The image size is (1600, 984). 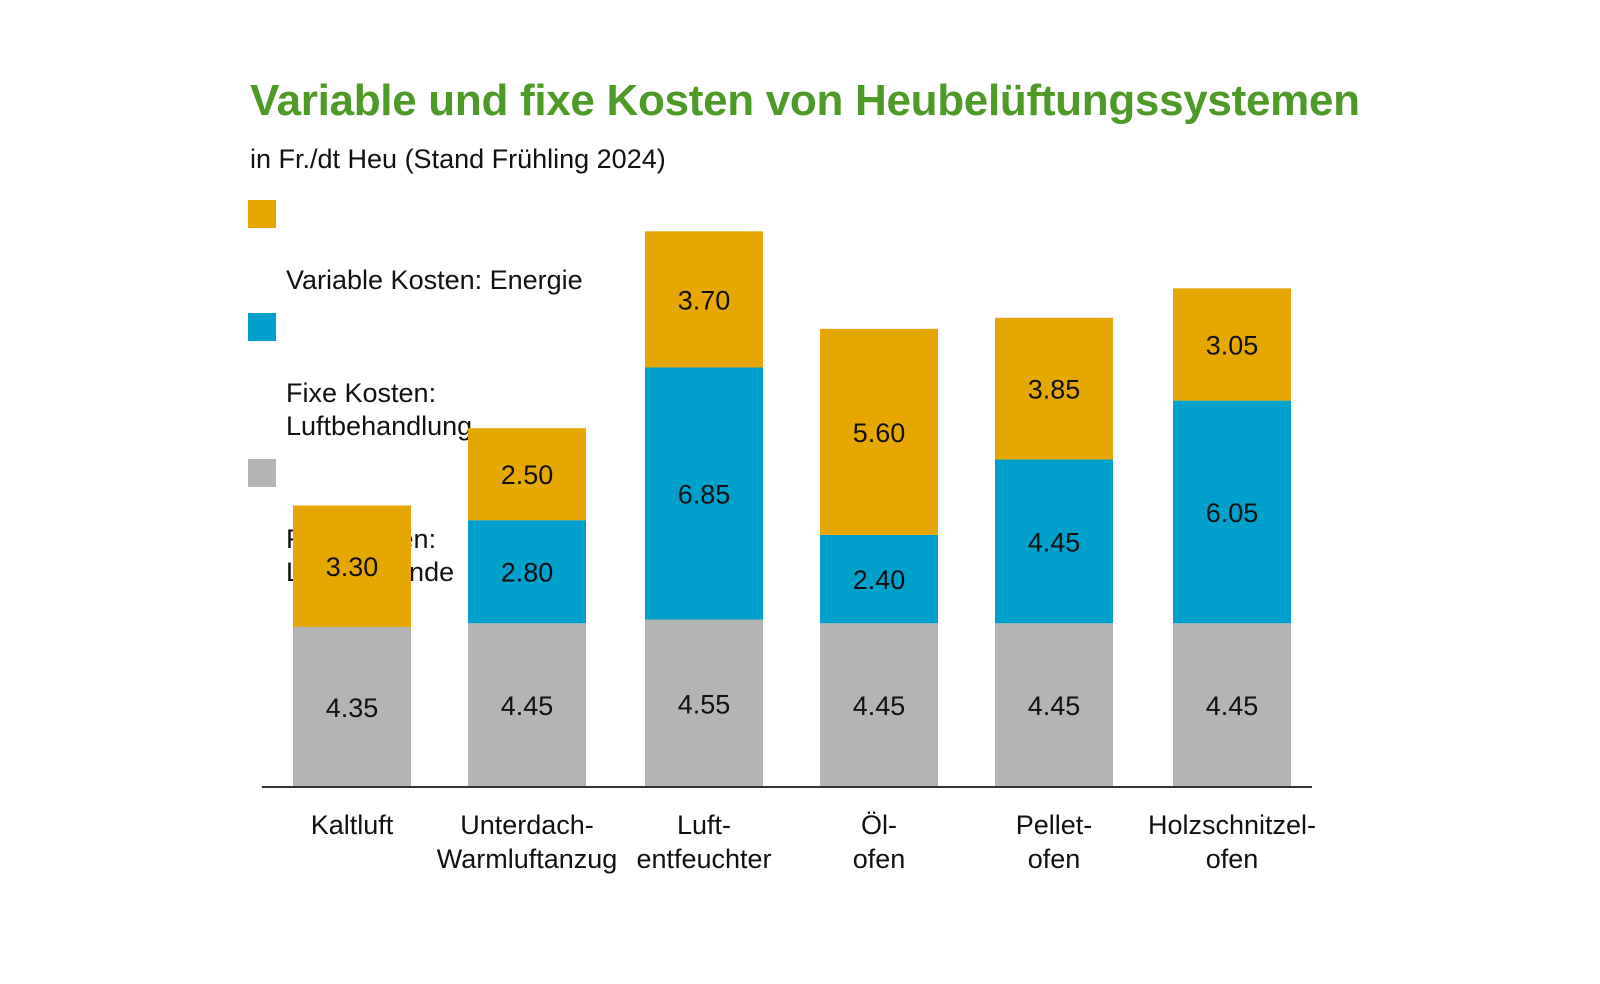 I want to click on data-label: 3.70, so click(x=704, y=300).